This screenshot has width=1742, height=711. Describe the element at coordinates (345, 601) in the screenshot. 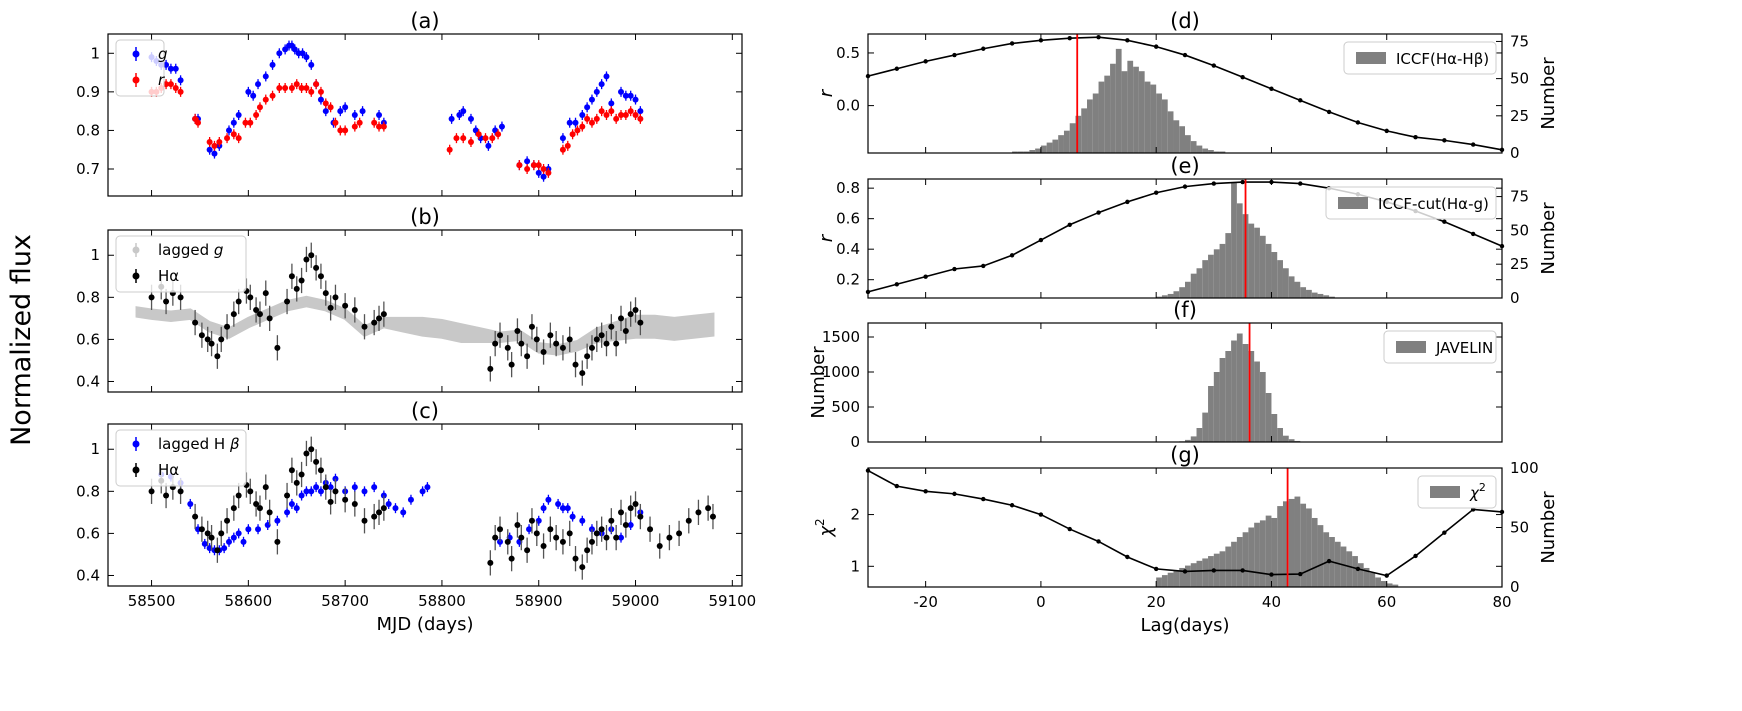

I see `x-tick-label: 58700` at that location.